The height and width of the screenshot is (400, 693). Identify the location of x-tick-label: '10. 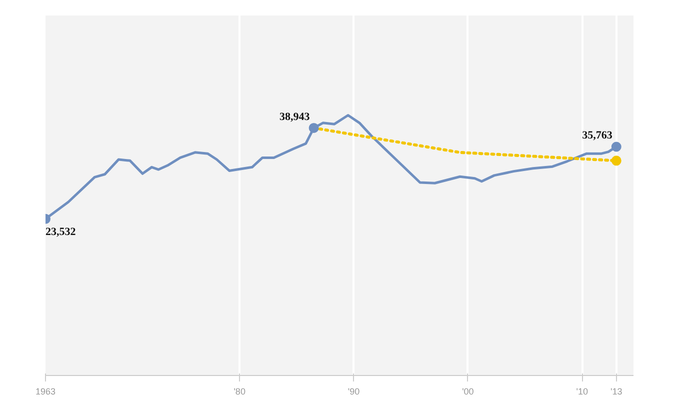
(582, 391).